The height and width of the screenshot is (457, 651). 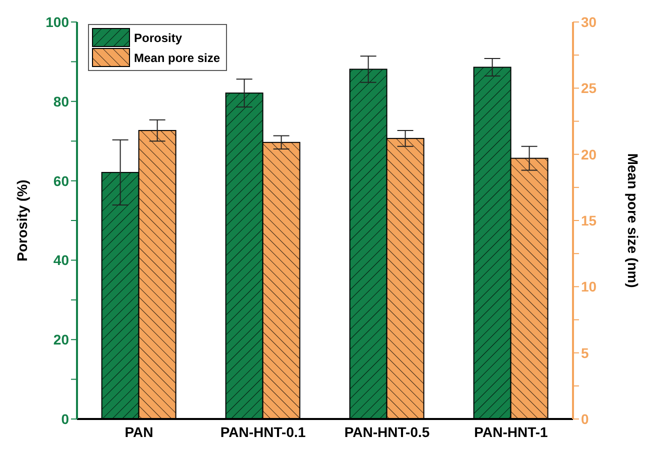 What do you see at coordinates (61, 260) in the screenshot?
I see `y-tick-label: 40` at bounding box center [61, 260].